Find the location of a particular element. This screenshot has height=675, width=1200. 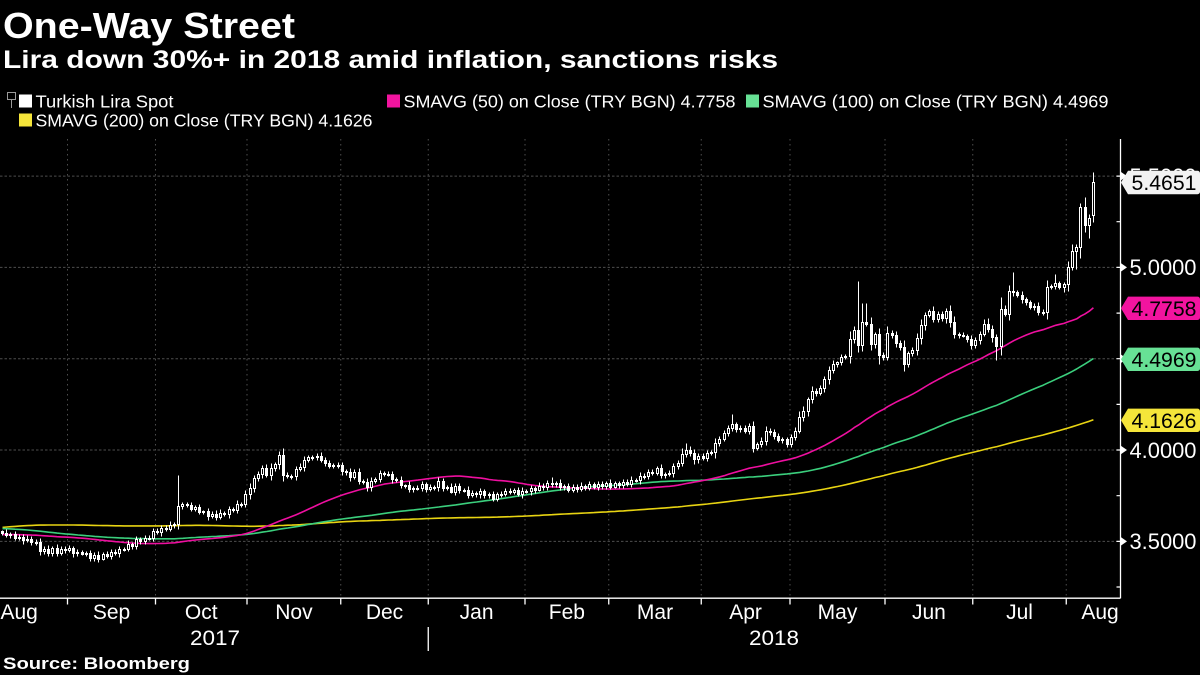

svg-text: One-Way Street is located at coordinates (149, 25).